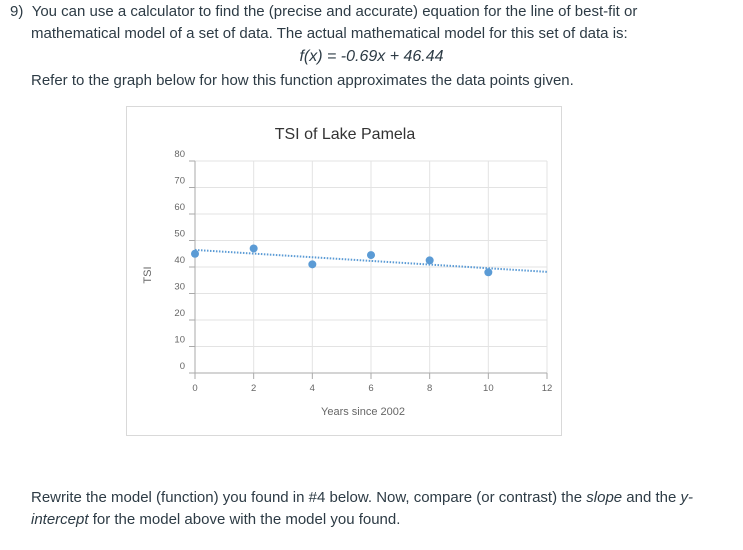  What do you see at coordinates (687, 497) in the screenshot?
I see `footer-y-word: y-` at bounding box center [687, 497].